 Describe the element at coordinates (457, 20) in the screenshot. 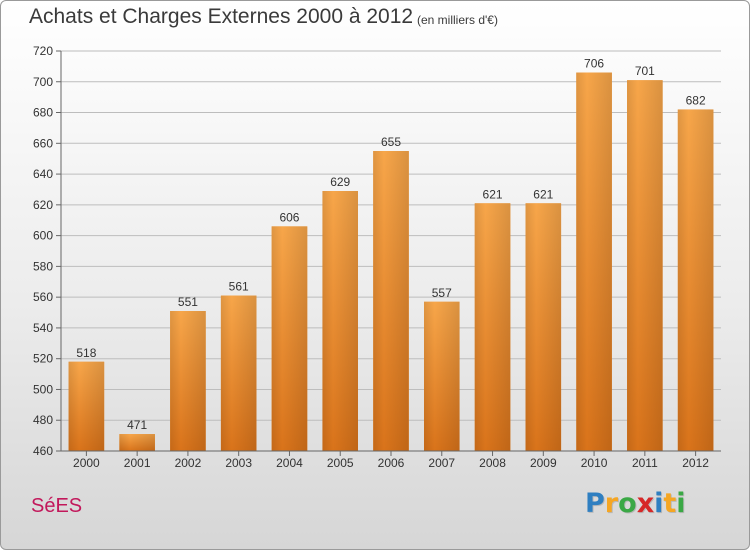

I see `chart-unit: (en milliers d'€)` at that location.